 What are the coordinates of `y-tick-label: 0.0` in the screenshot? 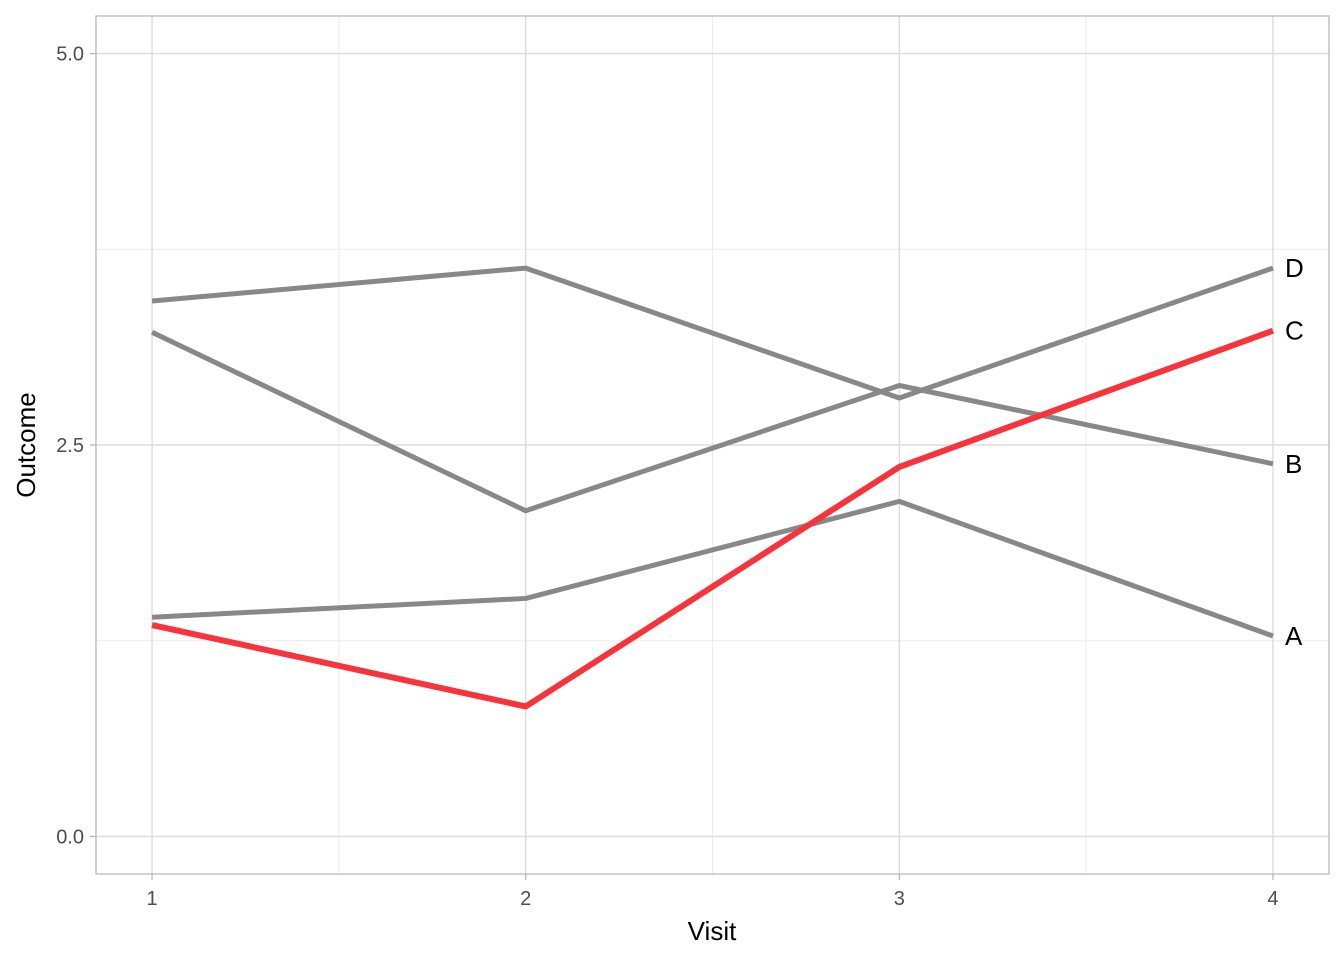 It's located at (70, 837).